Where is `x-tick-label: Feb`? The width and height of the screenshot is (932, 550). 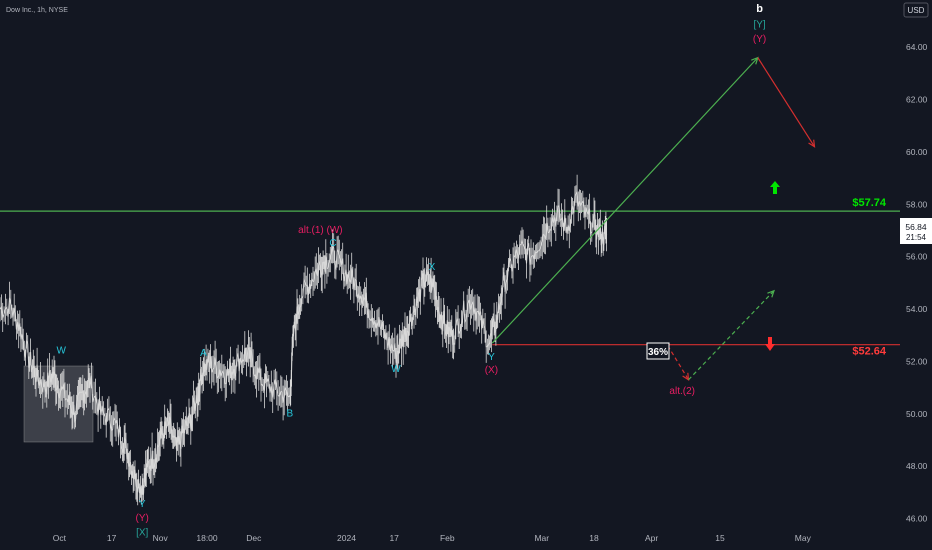 x-tick-label: Feb is located at coordinates (447, 538).